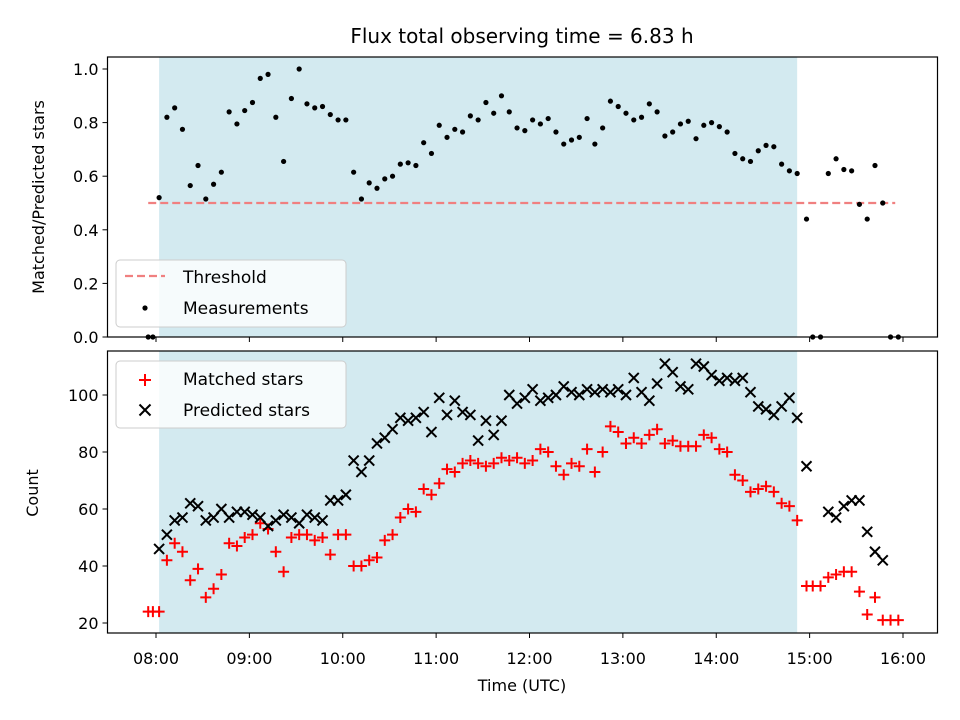 This screenshot has height=720, width=960. What do you see at coordinates (88, 452) in the screenshot?
I see `bottom-y-tick-label: 80` at bounding box center [88, 452].